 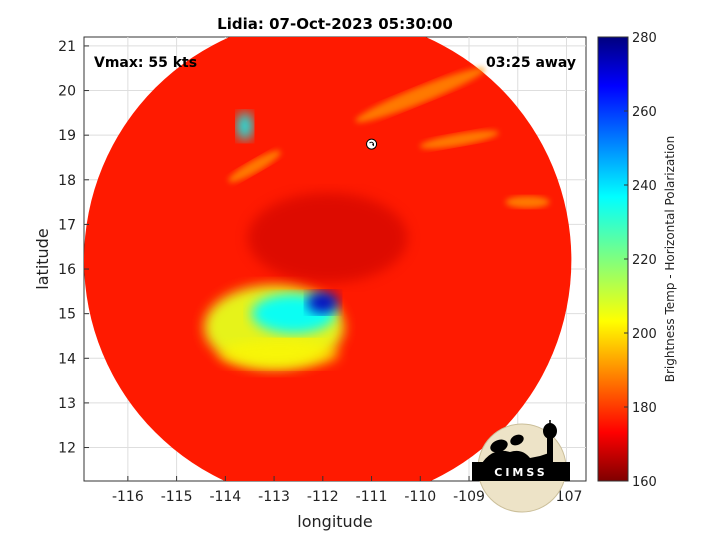 I want to click on x-tick-label: -110, so click(x=420, y=497).